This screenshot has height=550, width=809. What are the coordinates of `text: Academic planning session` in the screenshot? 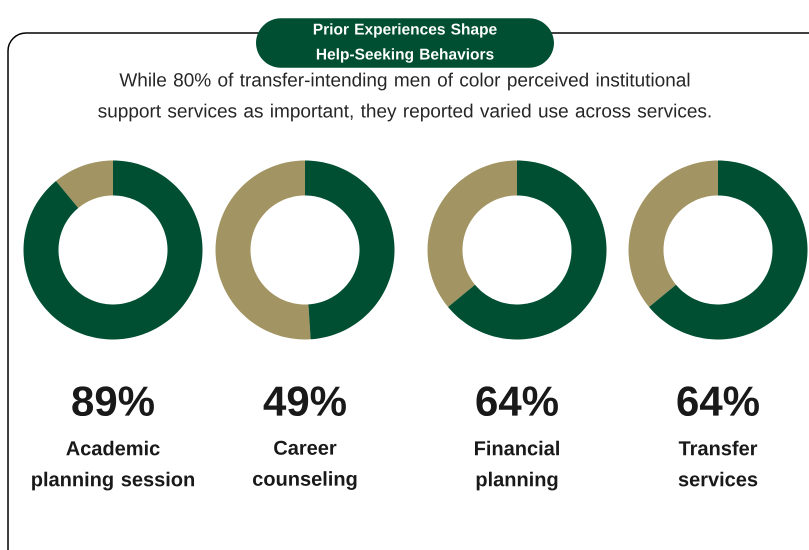 It's located at (113, 465).